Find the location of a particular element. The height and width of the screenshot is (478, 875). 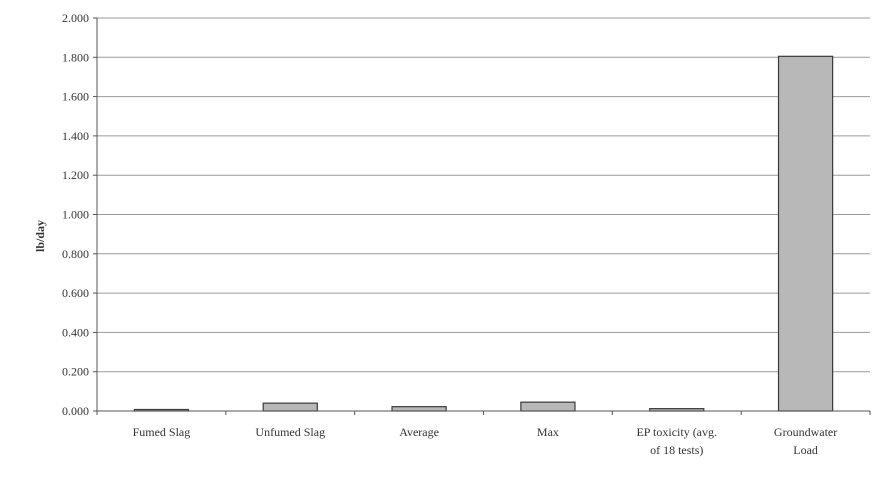

x-category-label: Unfumed Slag is located at coordinates (290, 432).